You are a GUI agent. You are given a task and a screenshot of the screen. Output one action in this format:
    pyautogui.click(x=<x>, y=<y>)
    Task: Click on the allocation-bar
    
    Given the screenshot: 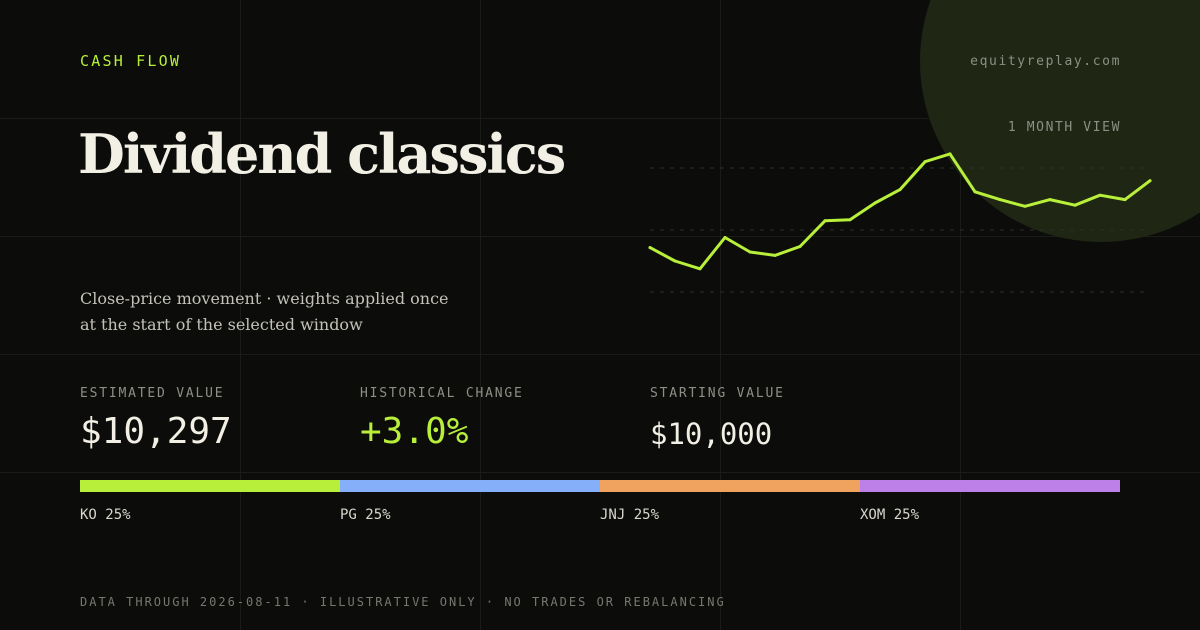 What is the action you would take?
    pyautogui.click(x=600, y=486)
    